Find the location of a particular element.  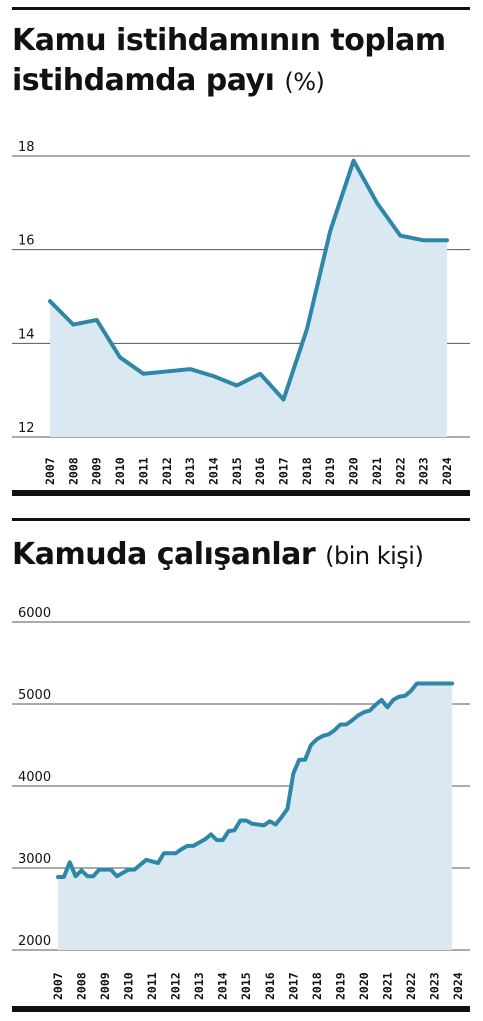

chart-1-unit: (%) is located at coordinates (304, 82).